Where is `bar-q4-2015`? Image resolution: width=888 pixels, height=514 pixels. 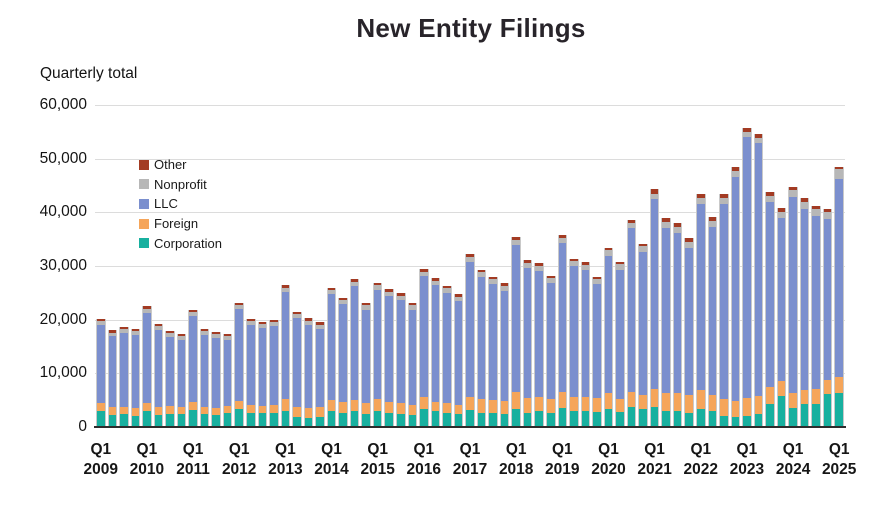
bar-q4-2015 is located at coordinates (412, 365).